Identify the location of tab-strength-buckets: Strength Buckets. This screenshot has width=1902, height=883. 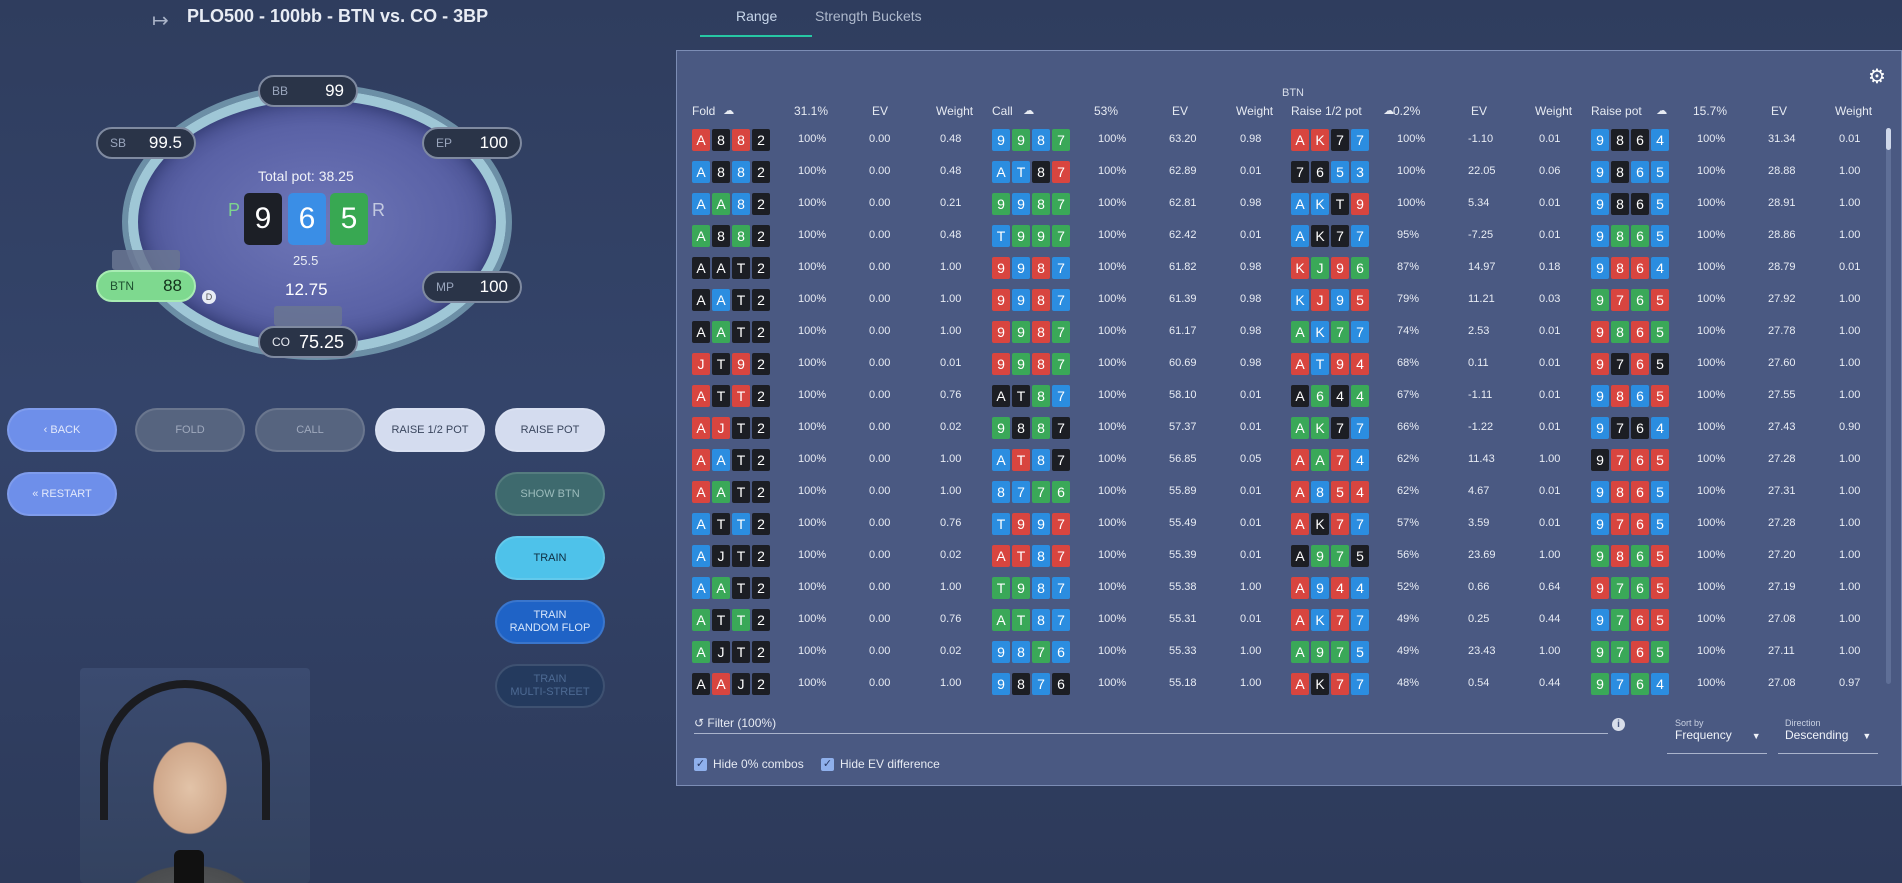
(868, 16).